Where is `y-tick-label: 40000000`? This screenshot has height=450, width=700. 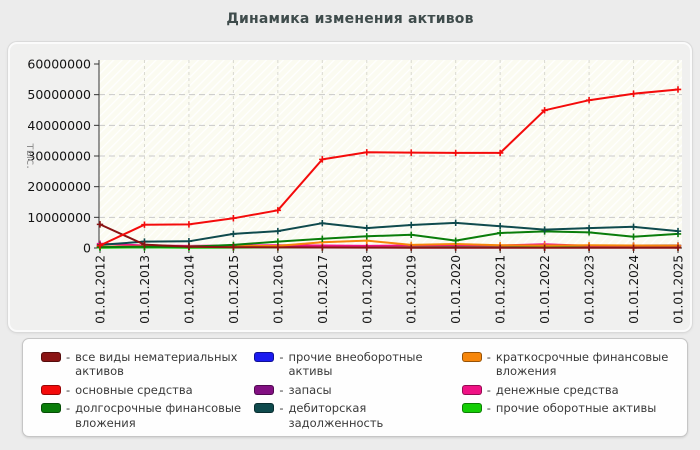
y-tick-label: 40000000 is located at coordinates (59, 125).